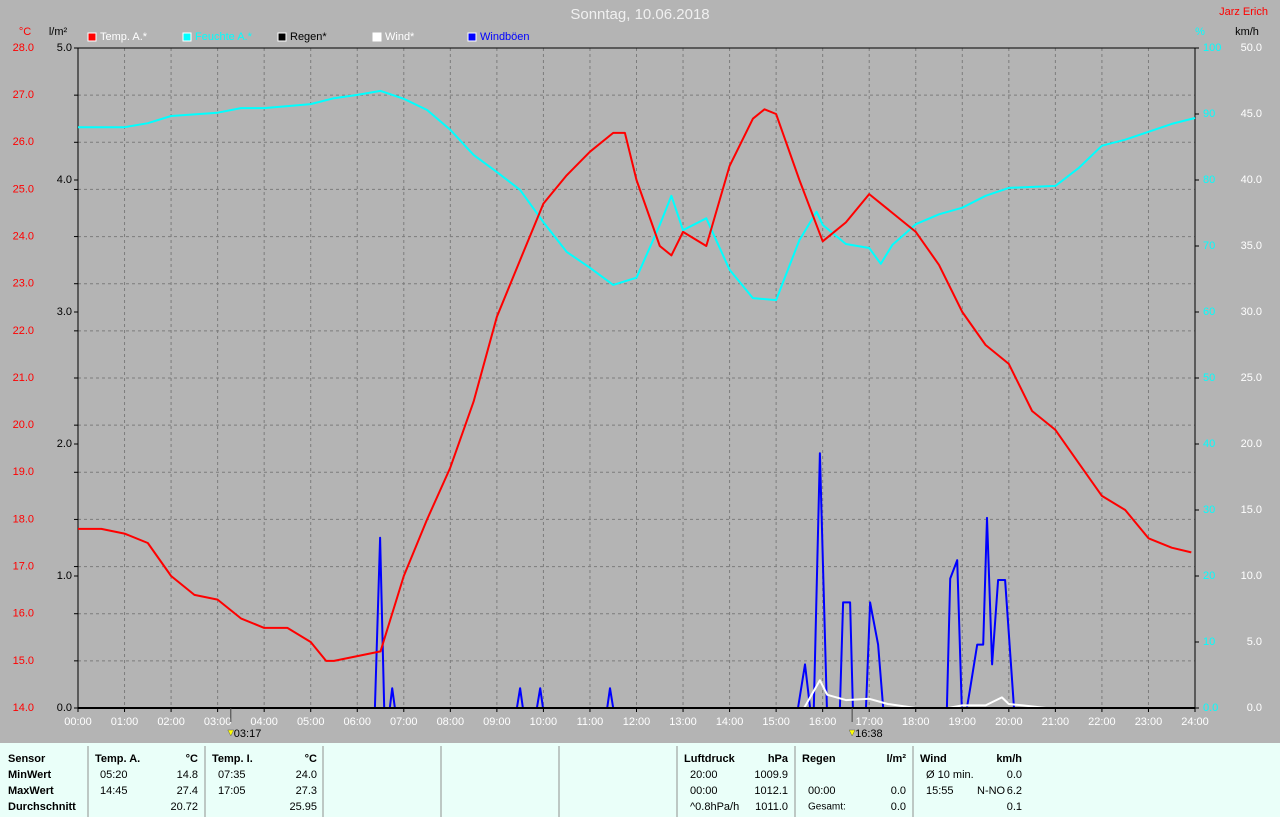 This screenshot has height=817, width=1280. Describe the element at coordinates (1195, 722) in the screenshot. I see `x-tick-label: 24:00` at that location.